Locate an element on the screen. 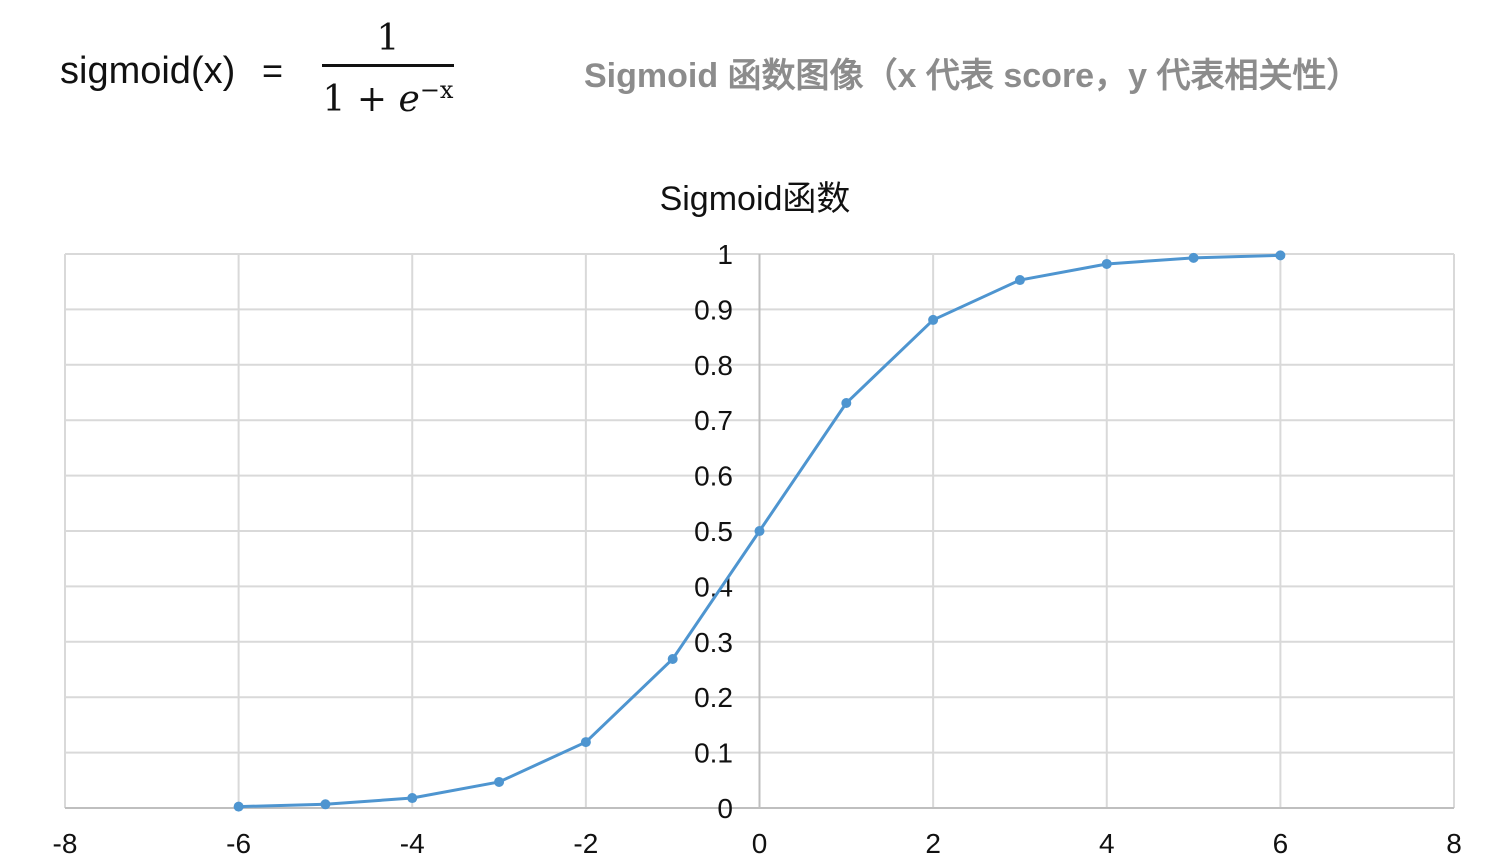  x-tick-label: 8 is located at coordinates (1454, 843).